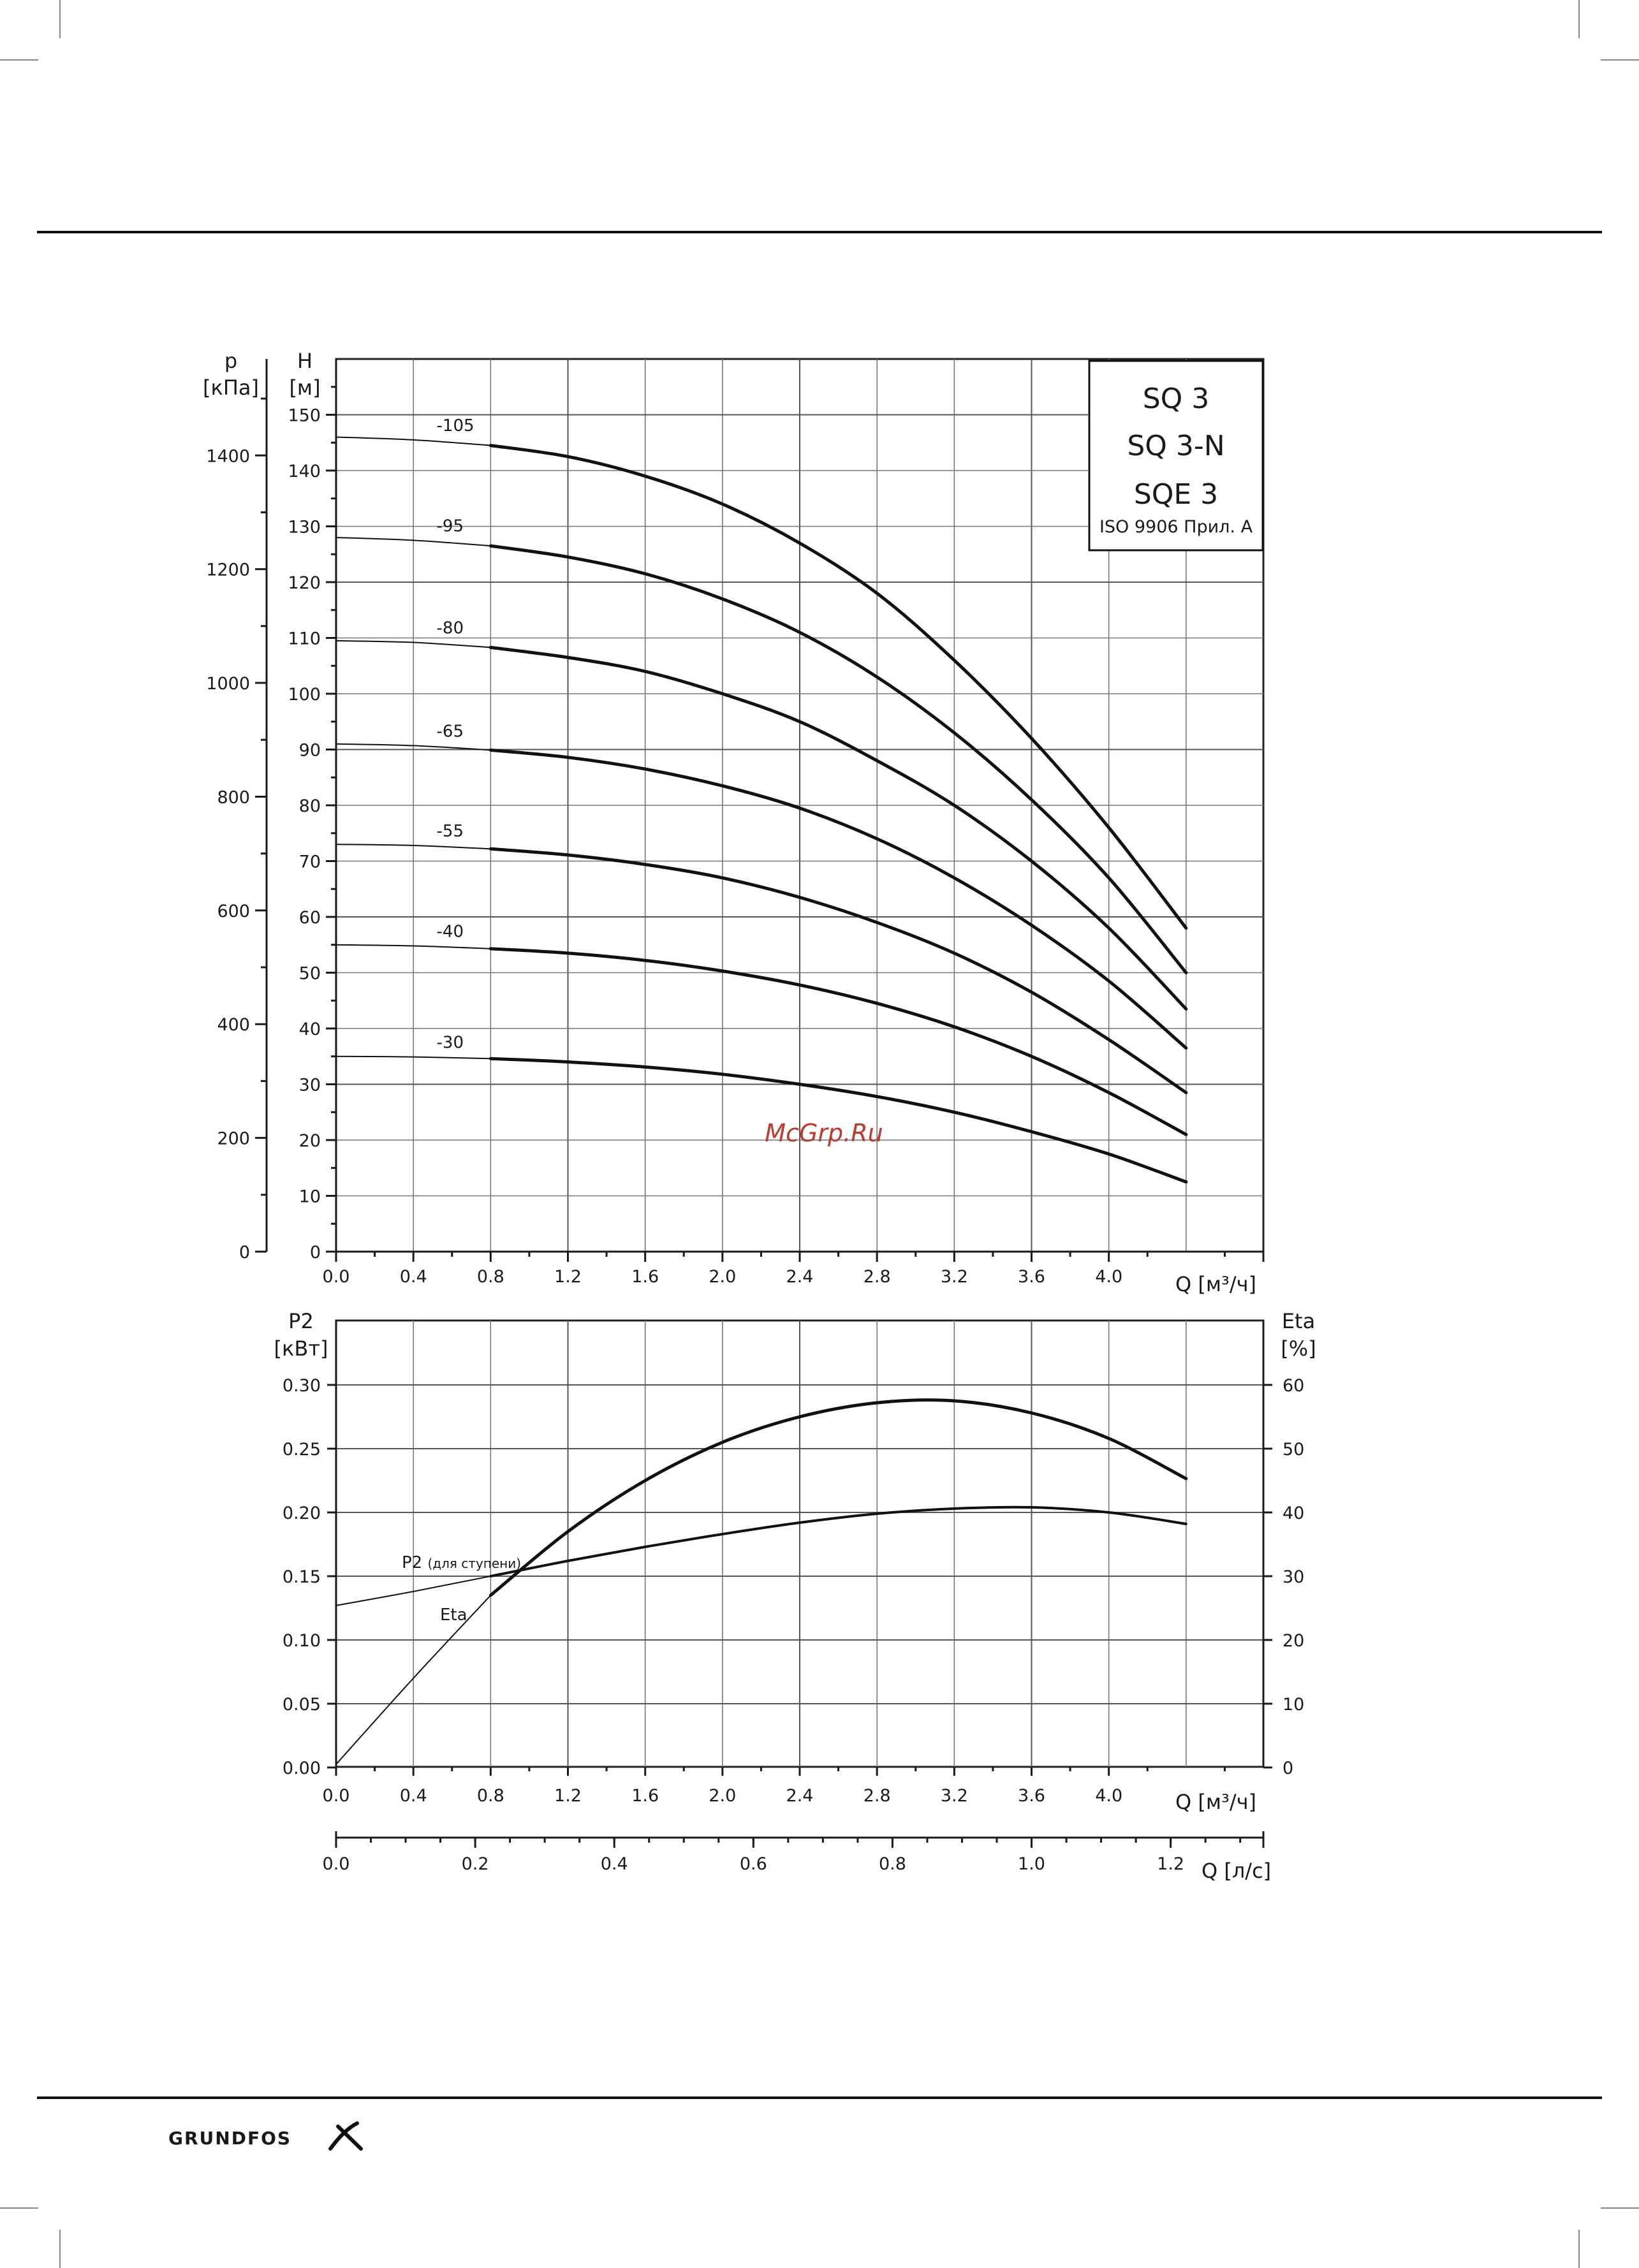 This screenshot has height=2268, width=1639. What do you see at coordinates (800, 1277) in the screenshot?
I see `head-q-tick-label: 2.4` at bounding box center [800, 1277].